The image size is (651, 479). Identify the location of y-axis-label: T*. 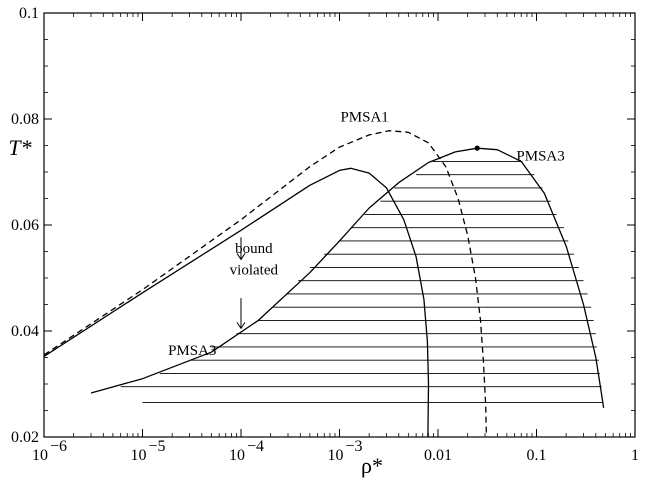
(19, 147).